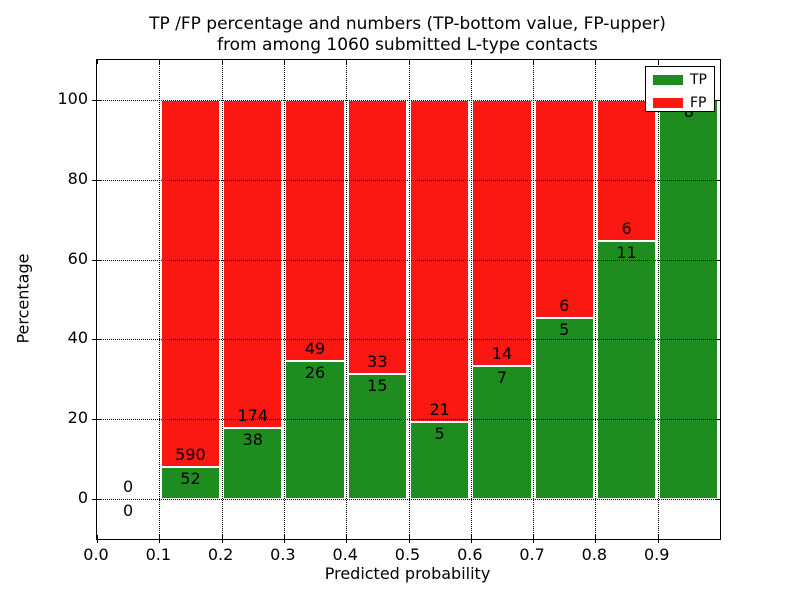  Describe the element at coordinates (377, 386) in the screenshot. I see `tp-count-label: 15` at that location.